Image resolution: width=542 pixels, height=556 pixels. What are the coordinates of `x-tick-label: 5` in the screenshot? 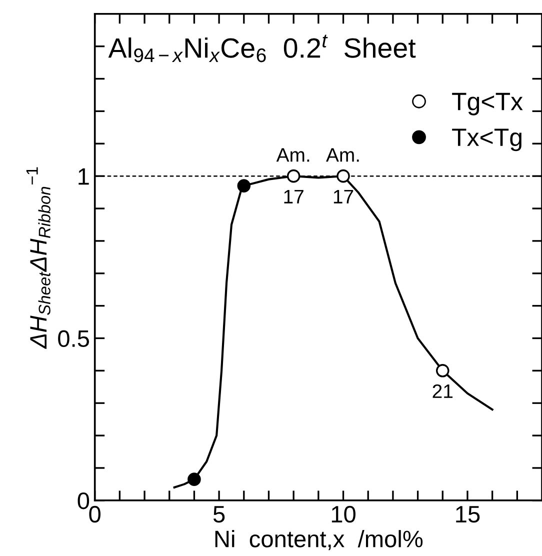 It's located at (219, 514).